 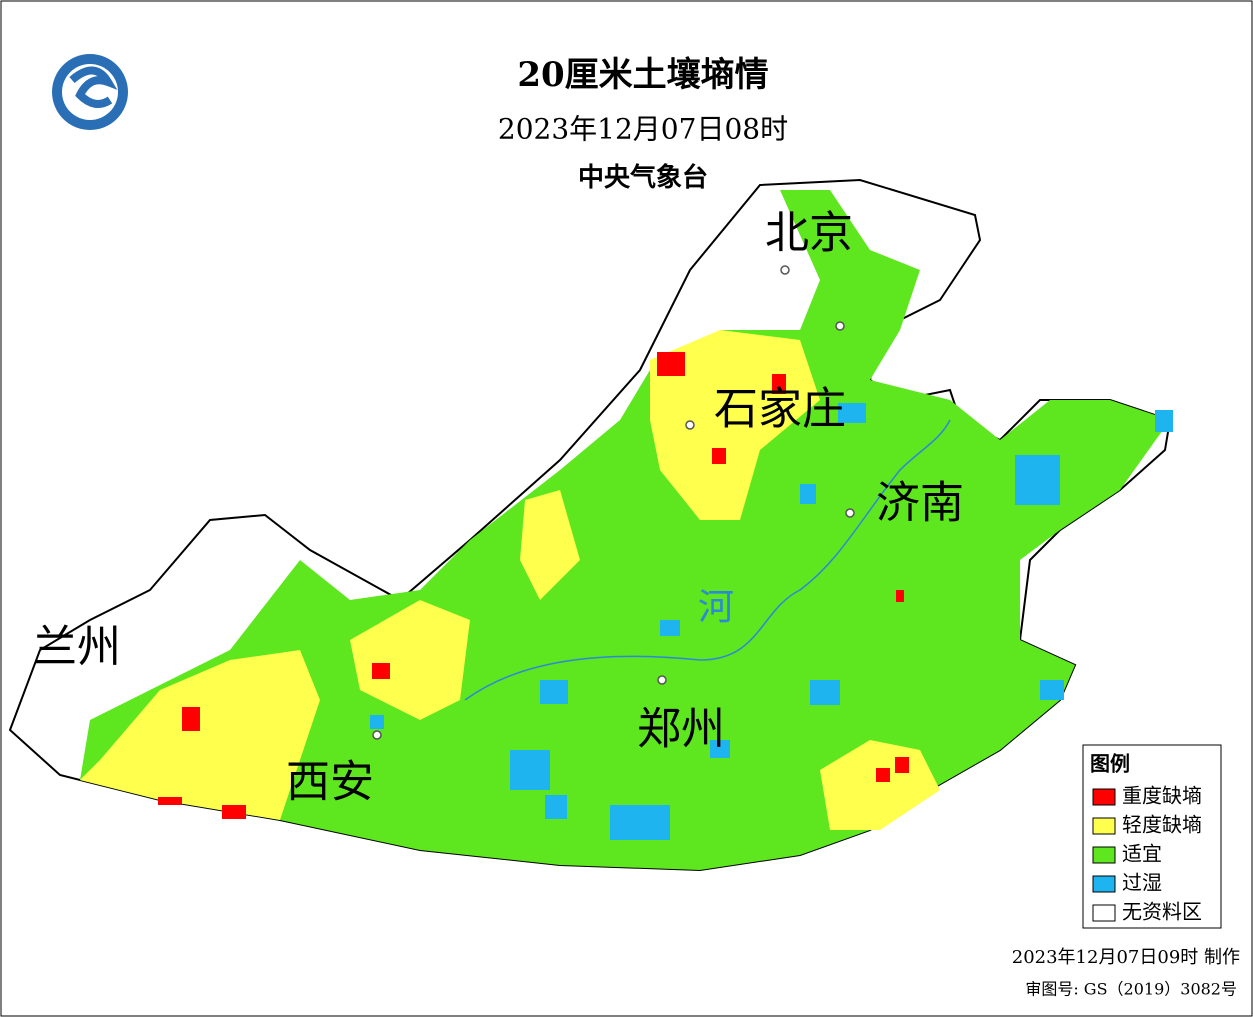 What do you see at coordinates (1142, 883) in the screenshot?
I see `legend-label: 过湿` at bounding box center [1142, 883].